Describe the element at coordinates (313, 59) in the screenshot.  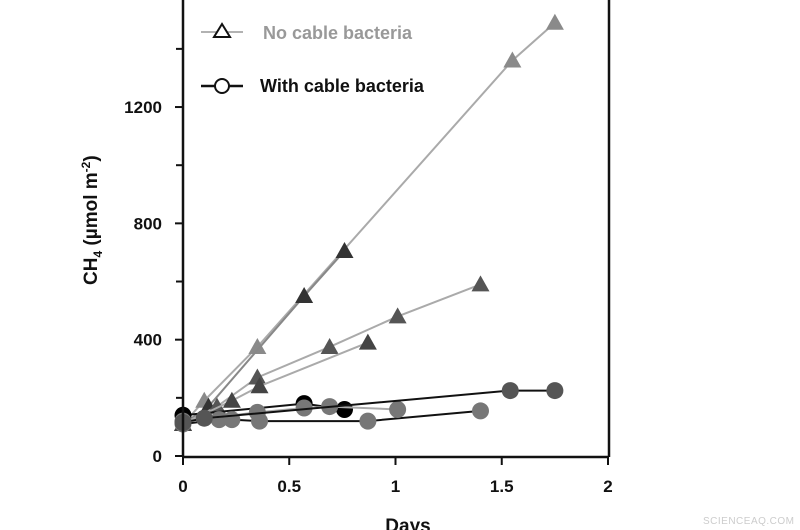
I see `legend: No cable bacteria With cable bacteria` at that location.